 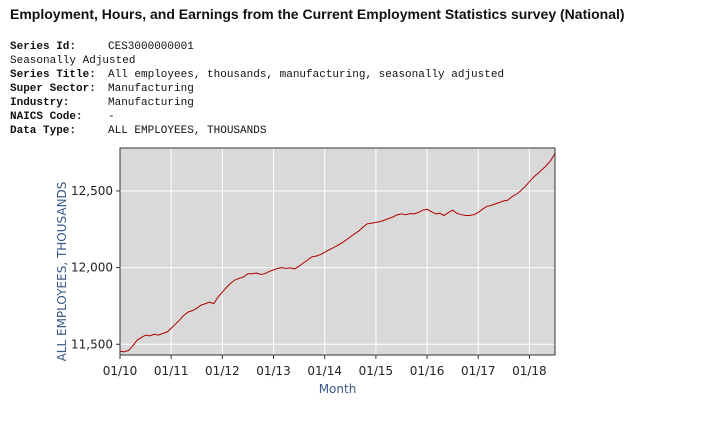 I want to click on x-tick-label: 01/11, so click(x=171, y=371).